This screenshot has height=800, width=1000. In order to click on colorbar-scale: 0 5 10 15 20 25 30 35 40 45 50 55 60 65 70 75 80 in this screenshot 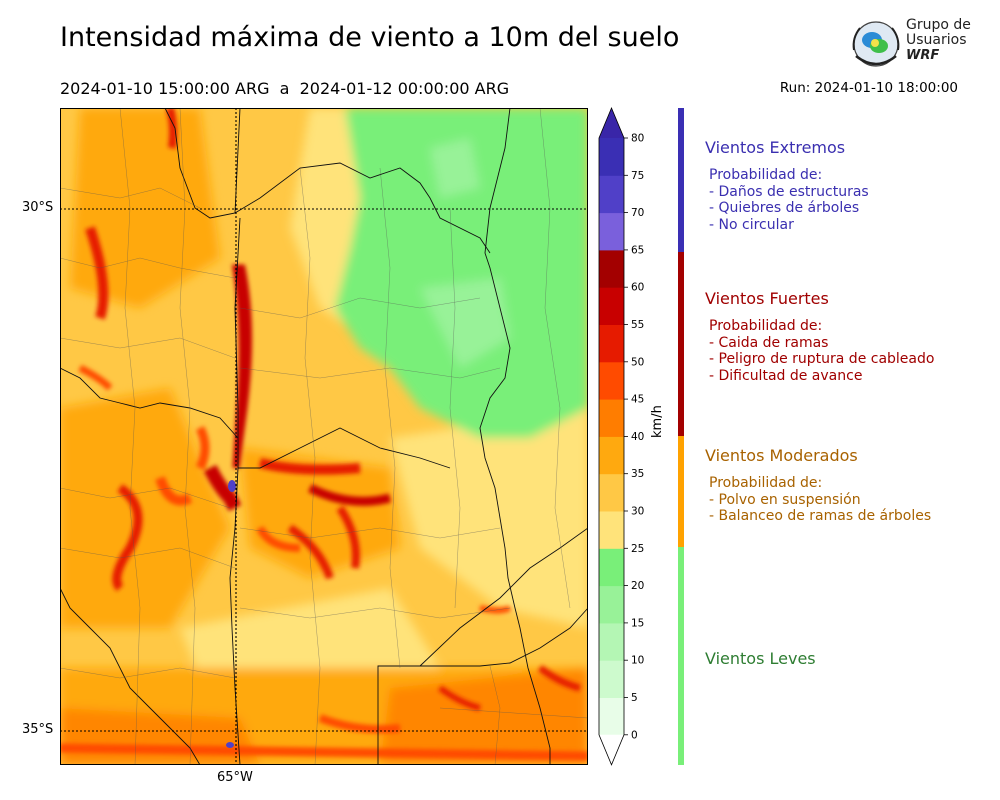, I will do `click(621, 436)`.